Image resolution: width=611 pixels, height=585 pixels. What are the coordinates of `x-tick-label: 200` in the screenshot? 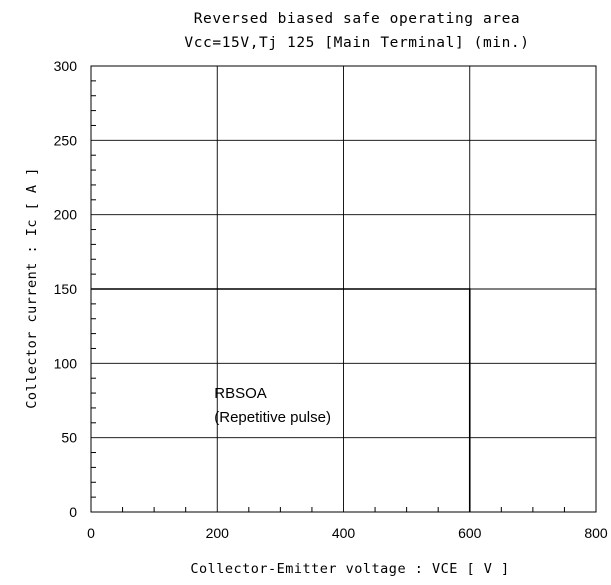 It's located at (218, 533).